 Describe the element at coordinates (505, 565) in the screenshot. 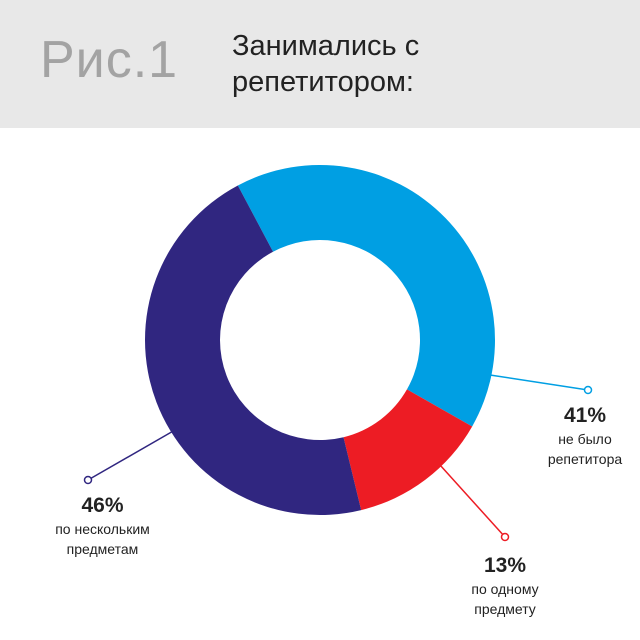

I see `value-label: 13%` at that location.